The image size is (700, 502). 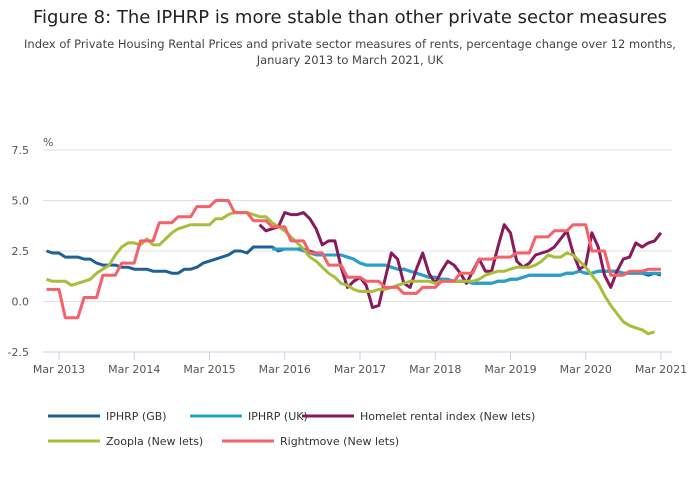 I want to click on x-tick-label: Mar 2018, so click(x=435, y=369).